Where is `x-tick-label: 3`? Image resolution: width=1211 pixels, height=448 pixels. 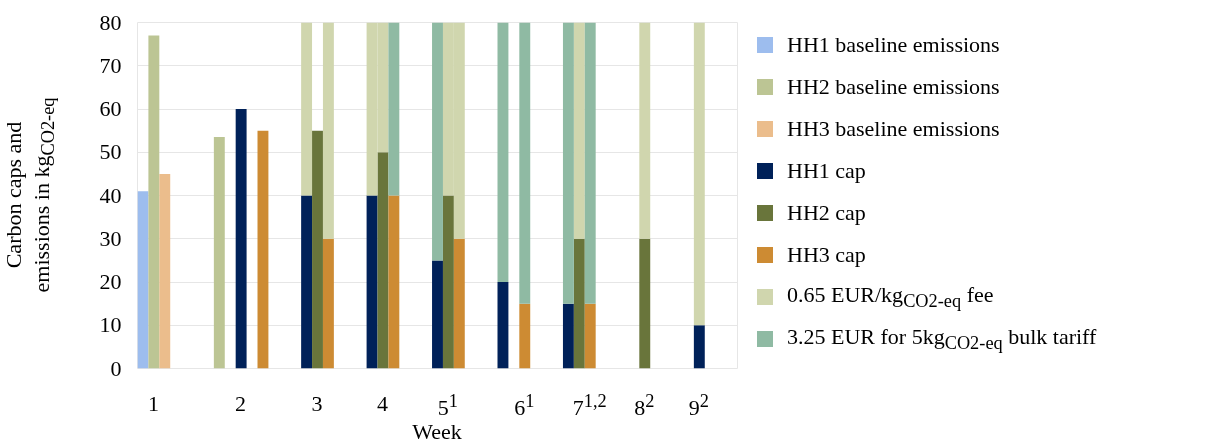
x-tick-label: 3 is located at coordinates (317, 404).